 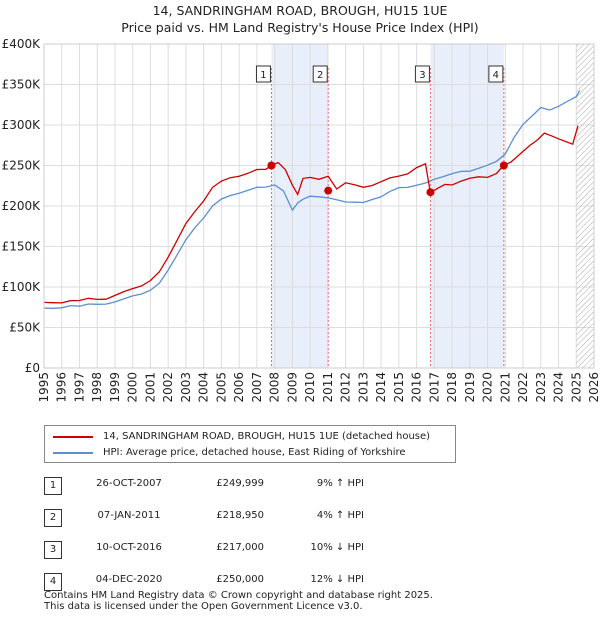 I want to click on x-tick-label: 2010, so click(x=310, y=387).